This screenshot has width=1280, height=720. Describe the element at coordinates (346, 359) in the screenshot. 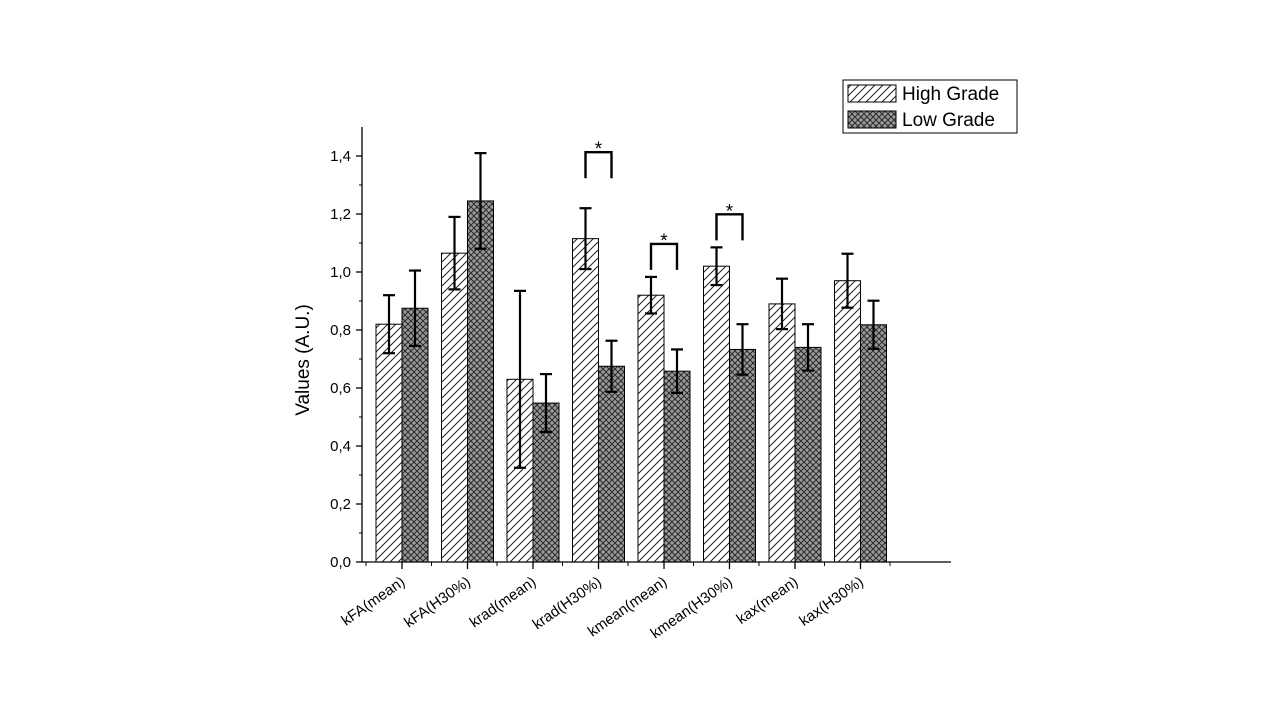

I see `y-ticks: 0,0 0,2 0,4 0,6 0,8 1,0 1,2 1,4` at that location.